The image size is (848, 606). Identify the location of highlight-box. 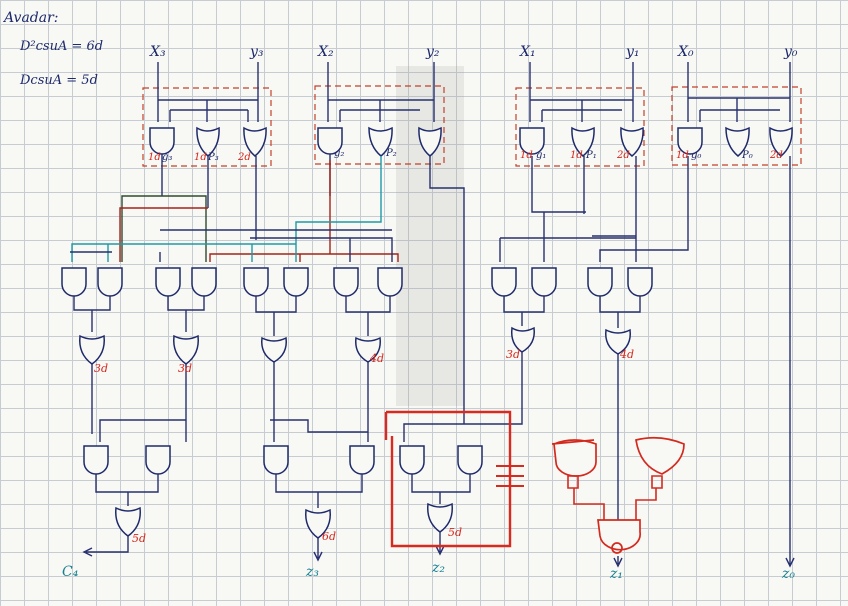
(448, 479).